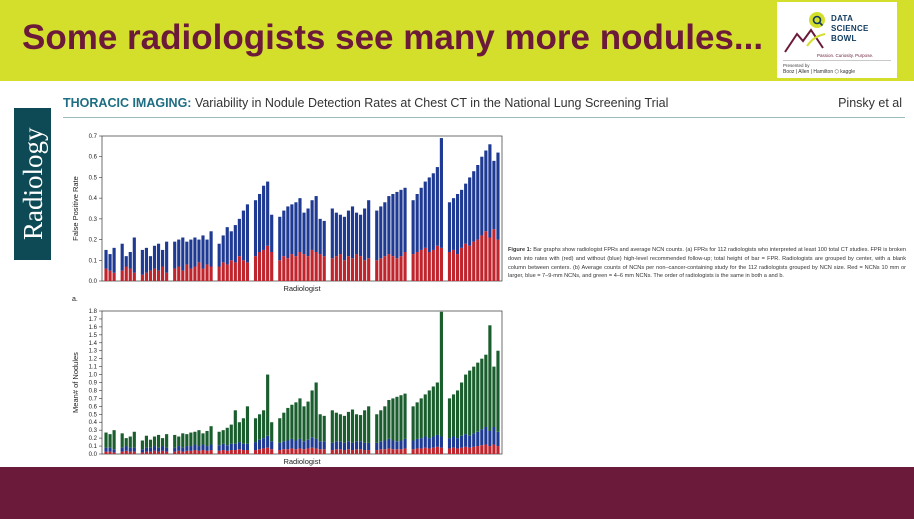 The height and width of the screenshot is (519, 914). I want to click on logo-line-3: BOWL, so click(844, 38).